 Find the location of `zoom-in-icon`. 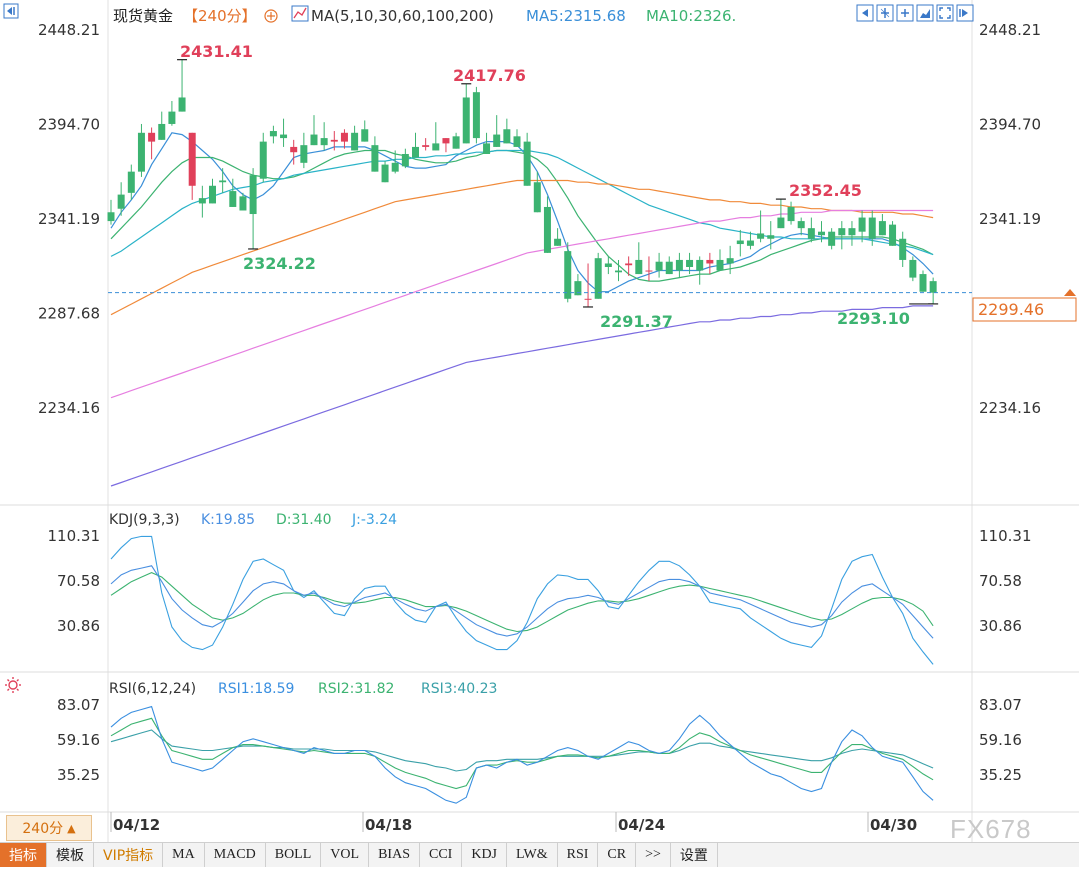

zoom-in-icon is located at coordinates (905, 13).